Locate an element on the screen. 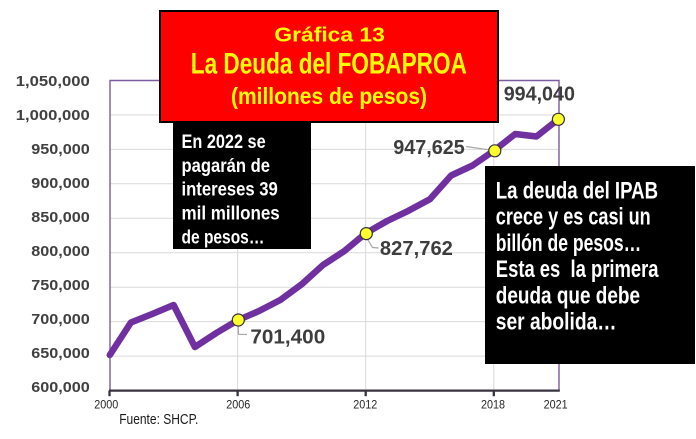 The image size is (696, 439). svg-text: 1,000,000 is located at coordinates (53, 115).